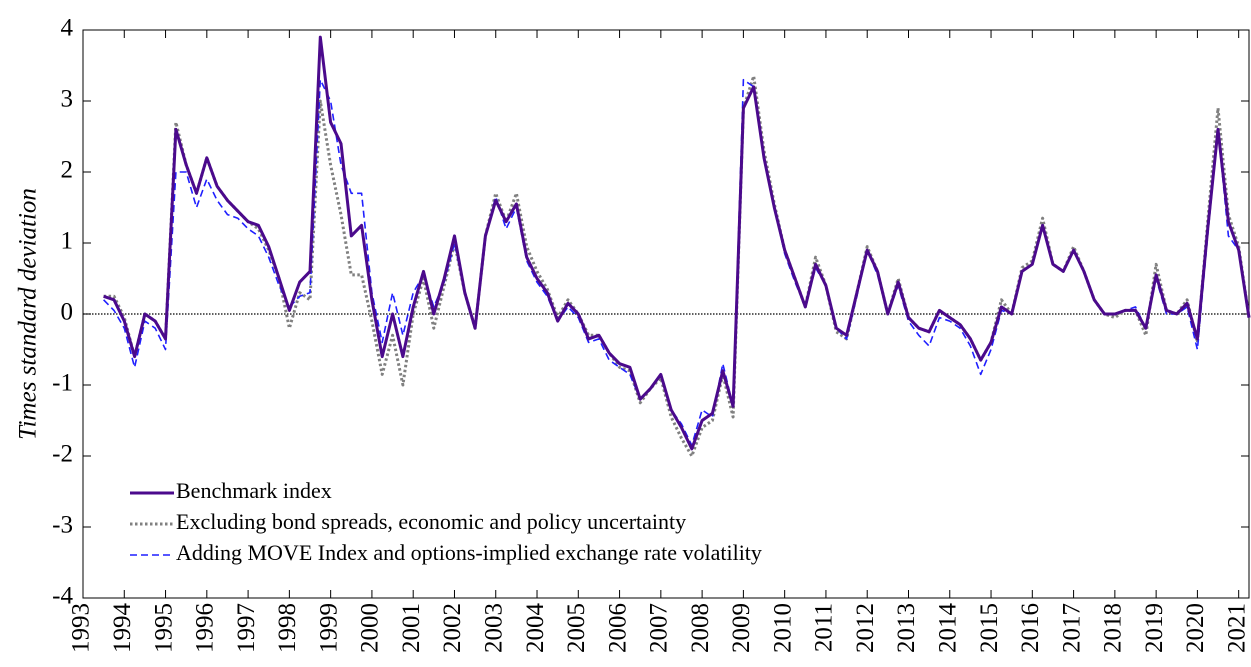 Image resolution: width=1251 pixels, height=667 pixels. I want to click on y-tick-label: 2, so click(67, 170).